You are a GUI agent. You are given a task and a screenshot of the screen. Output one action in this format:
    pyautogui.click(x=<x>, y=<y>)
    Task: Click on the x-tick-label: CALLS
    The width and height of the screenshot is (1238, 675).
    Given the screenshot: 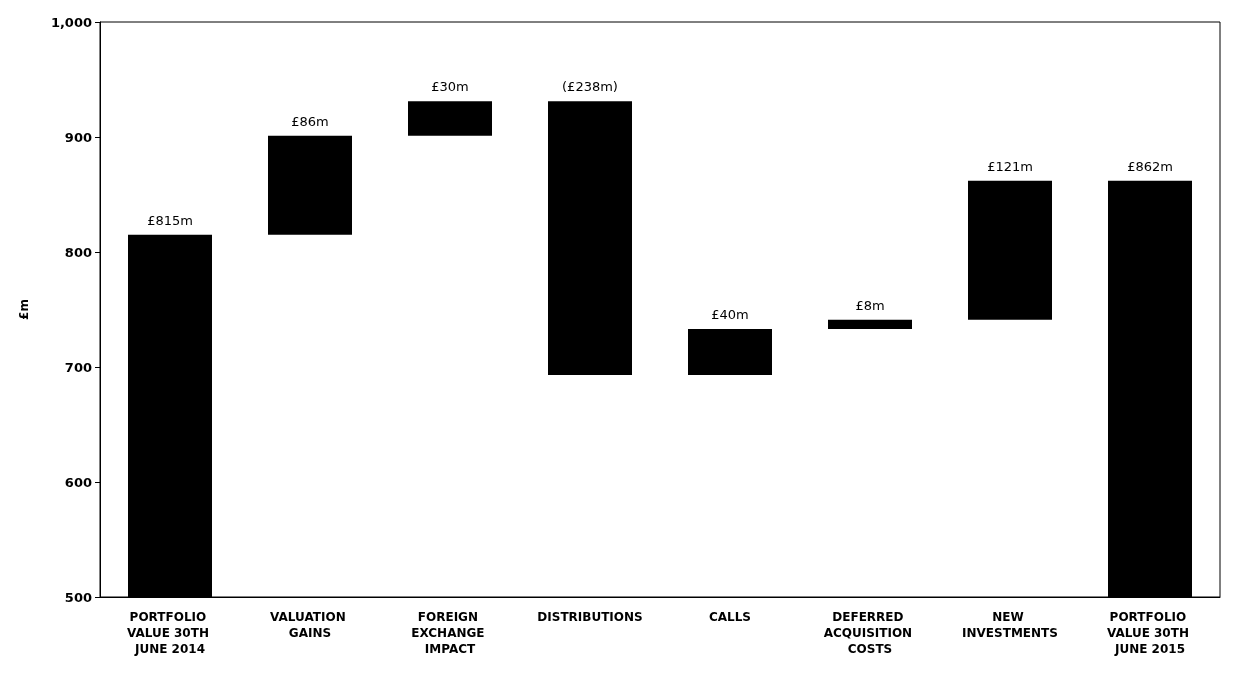 What is the action you would take?
    pyautogui.click(x=730, y=617)
    